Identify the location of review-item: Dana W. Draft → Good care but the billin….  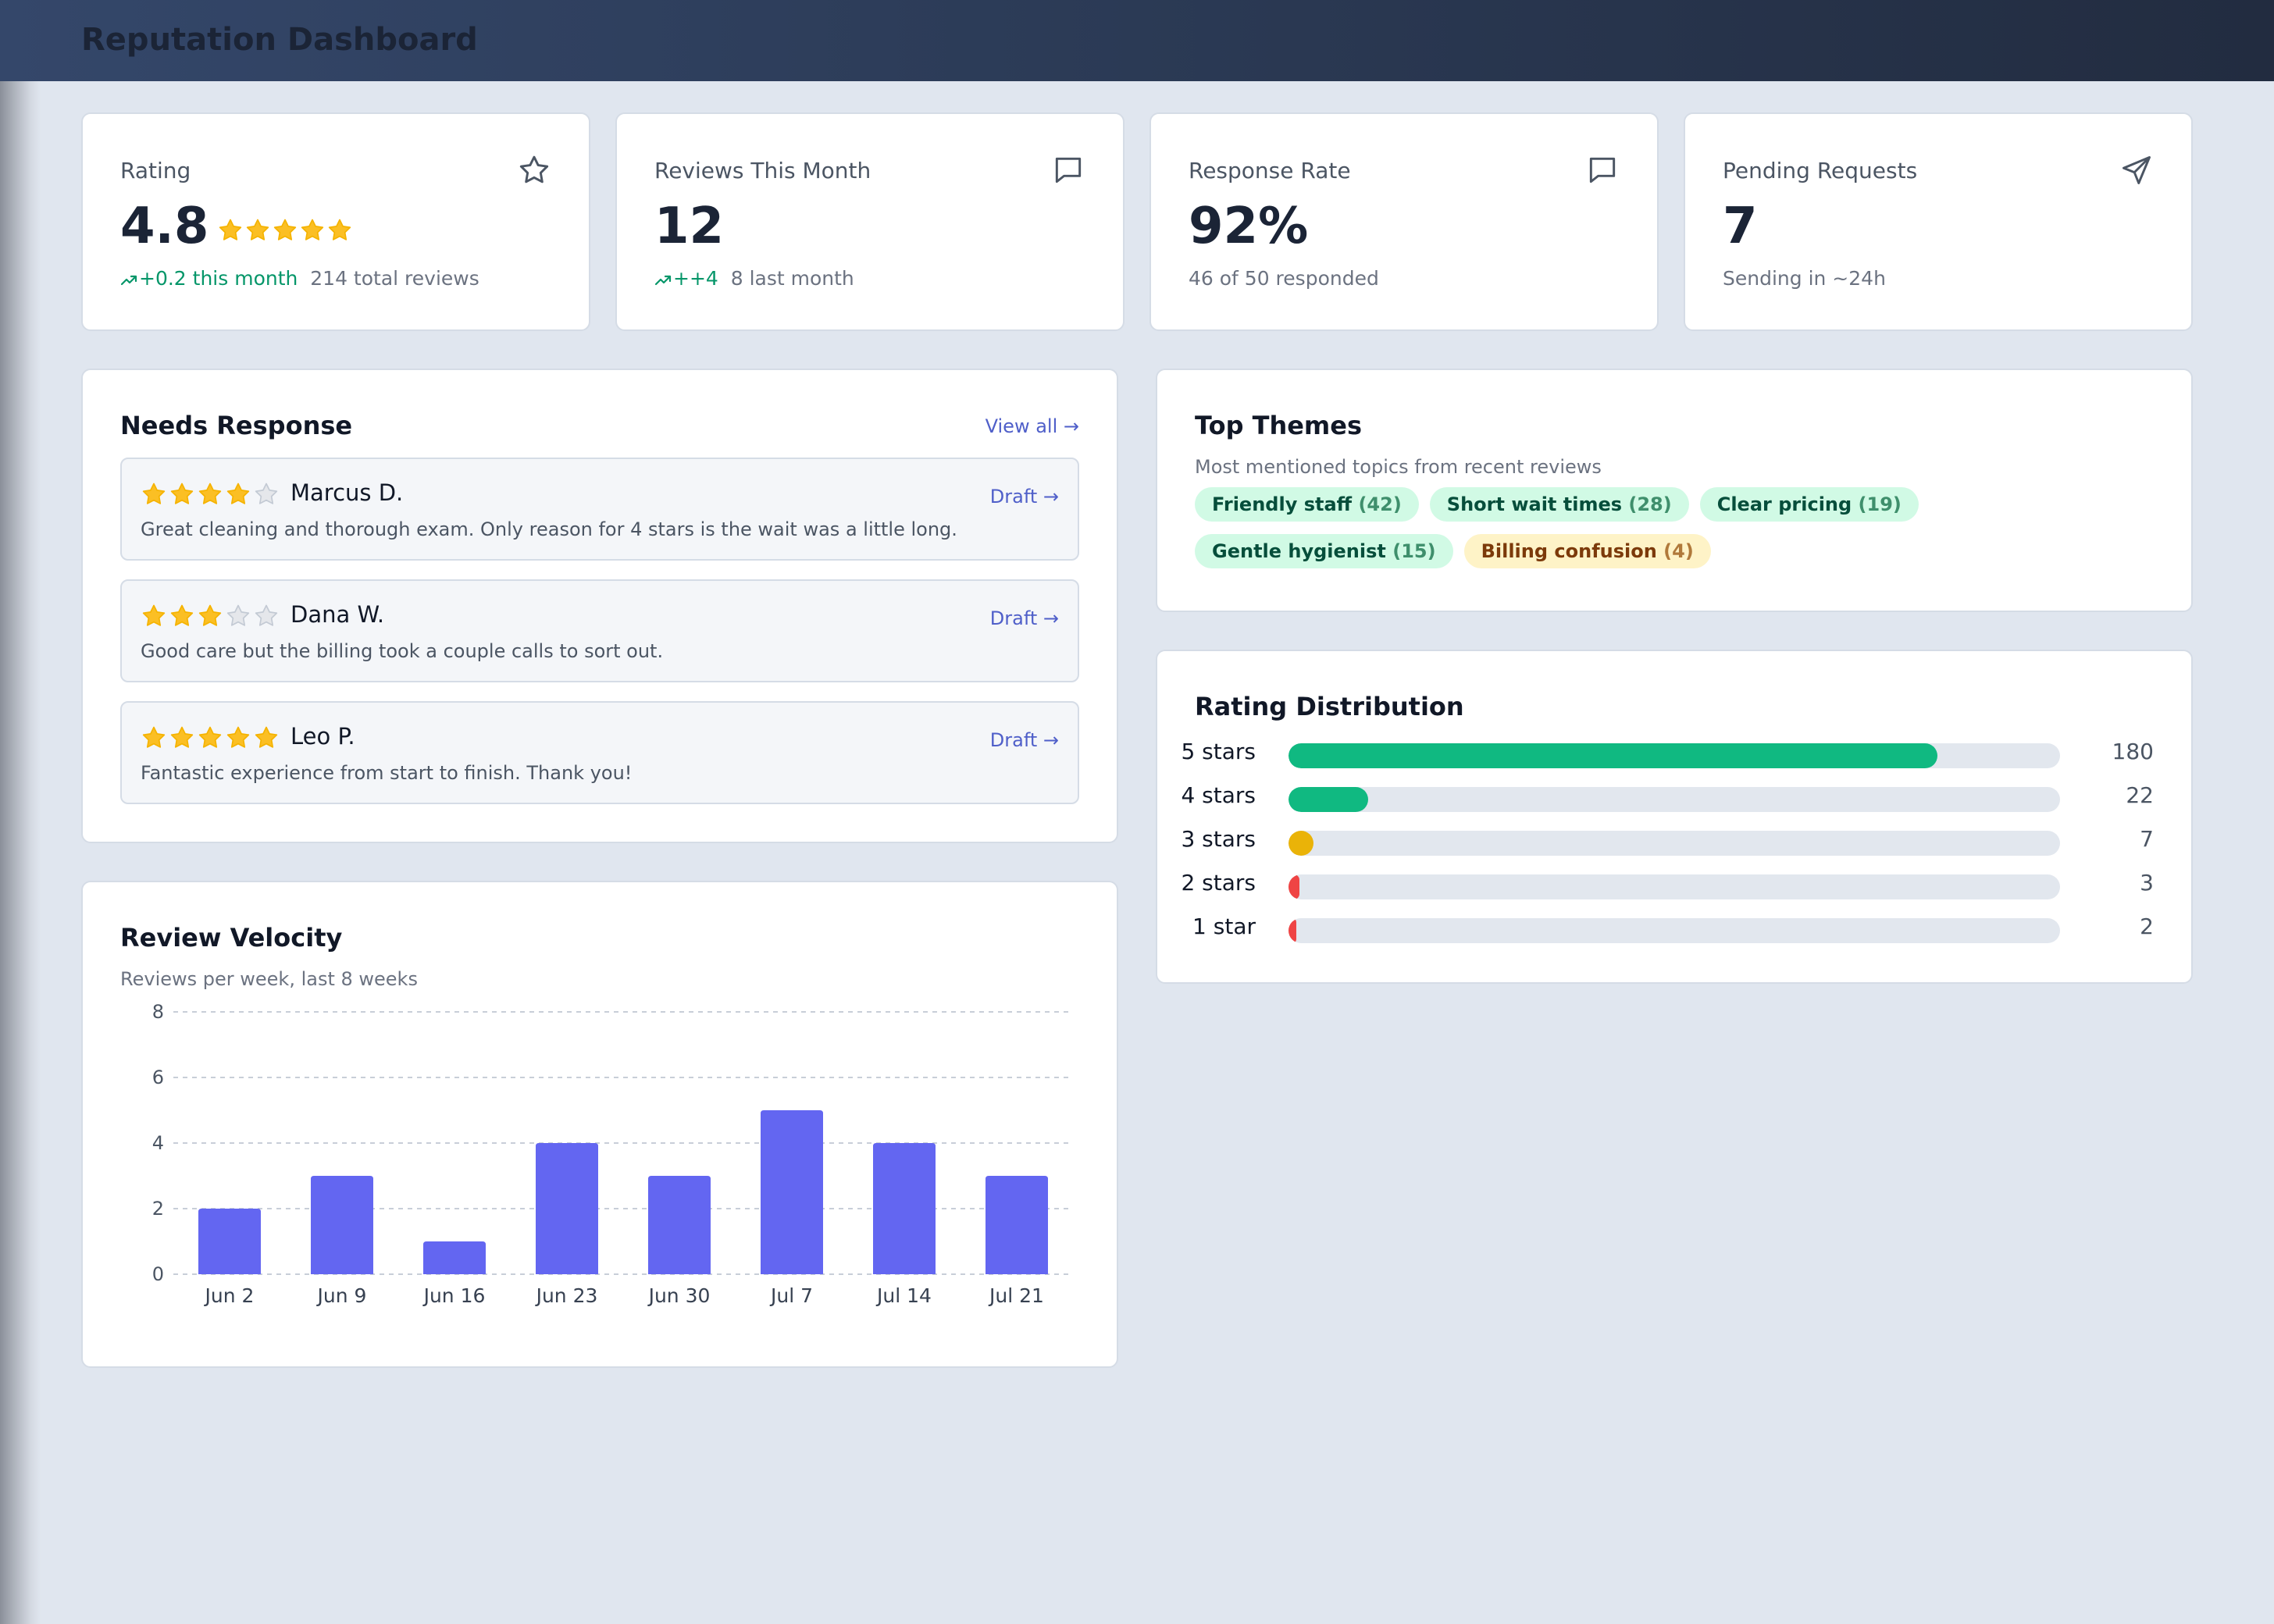
(599, 630).